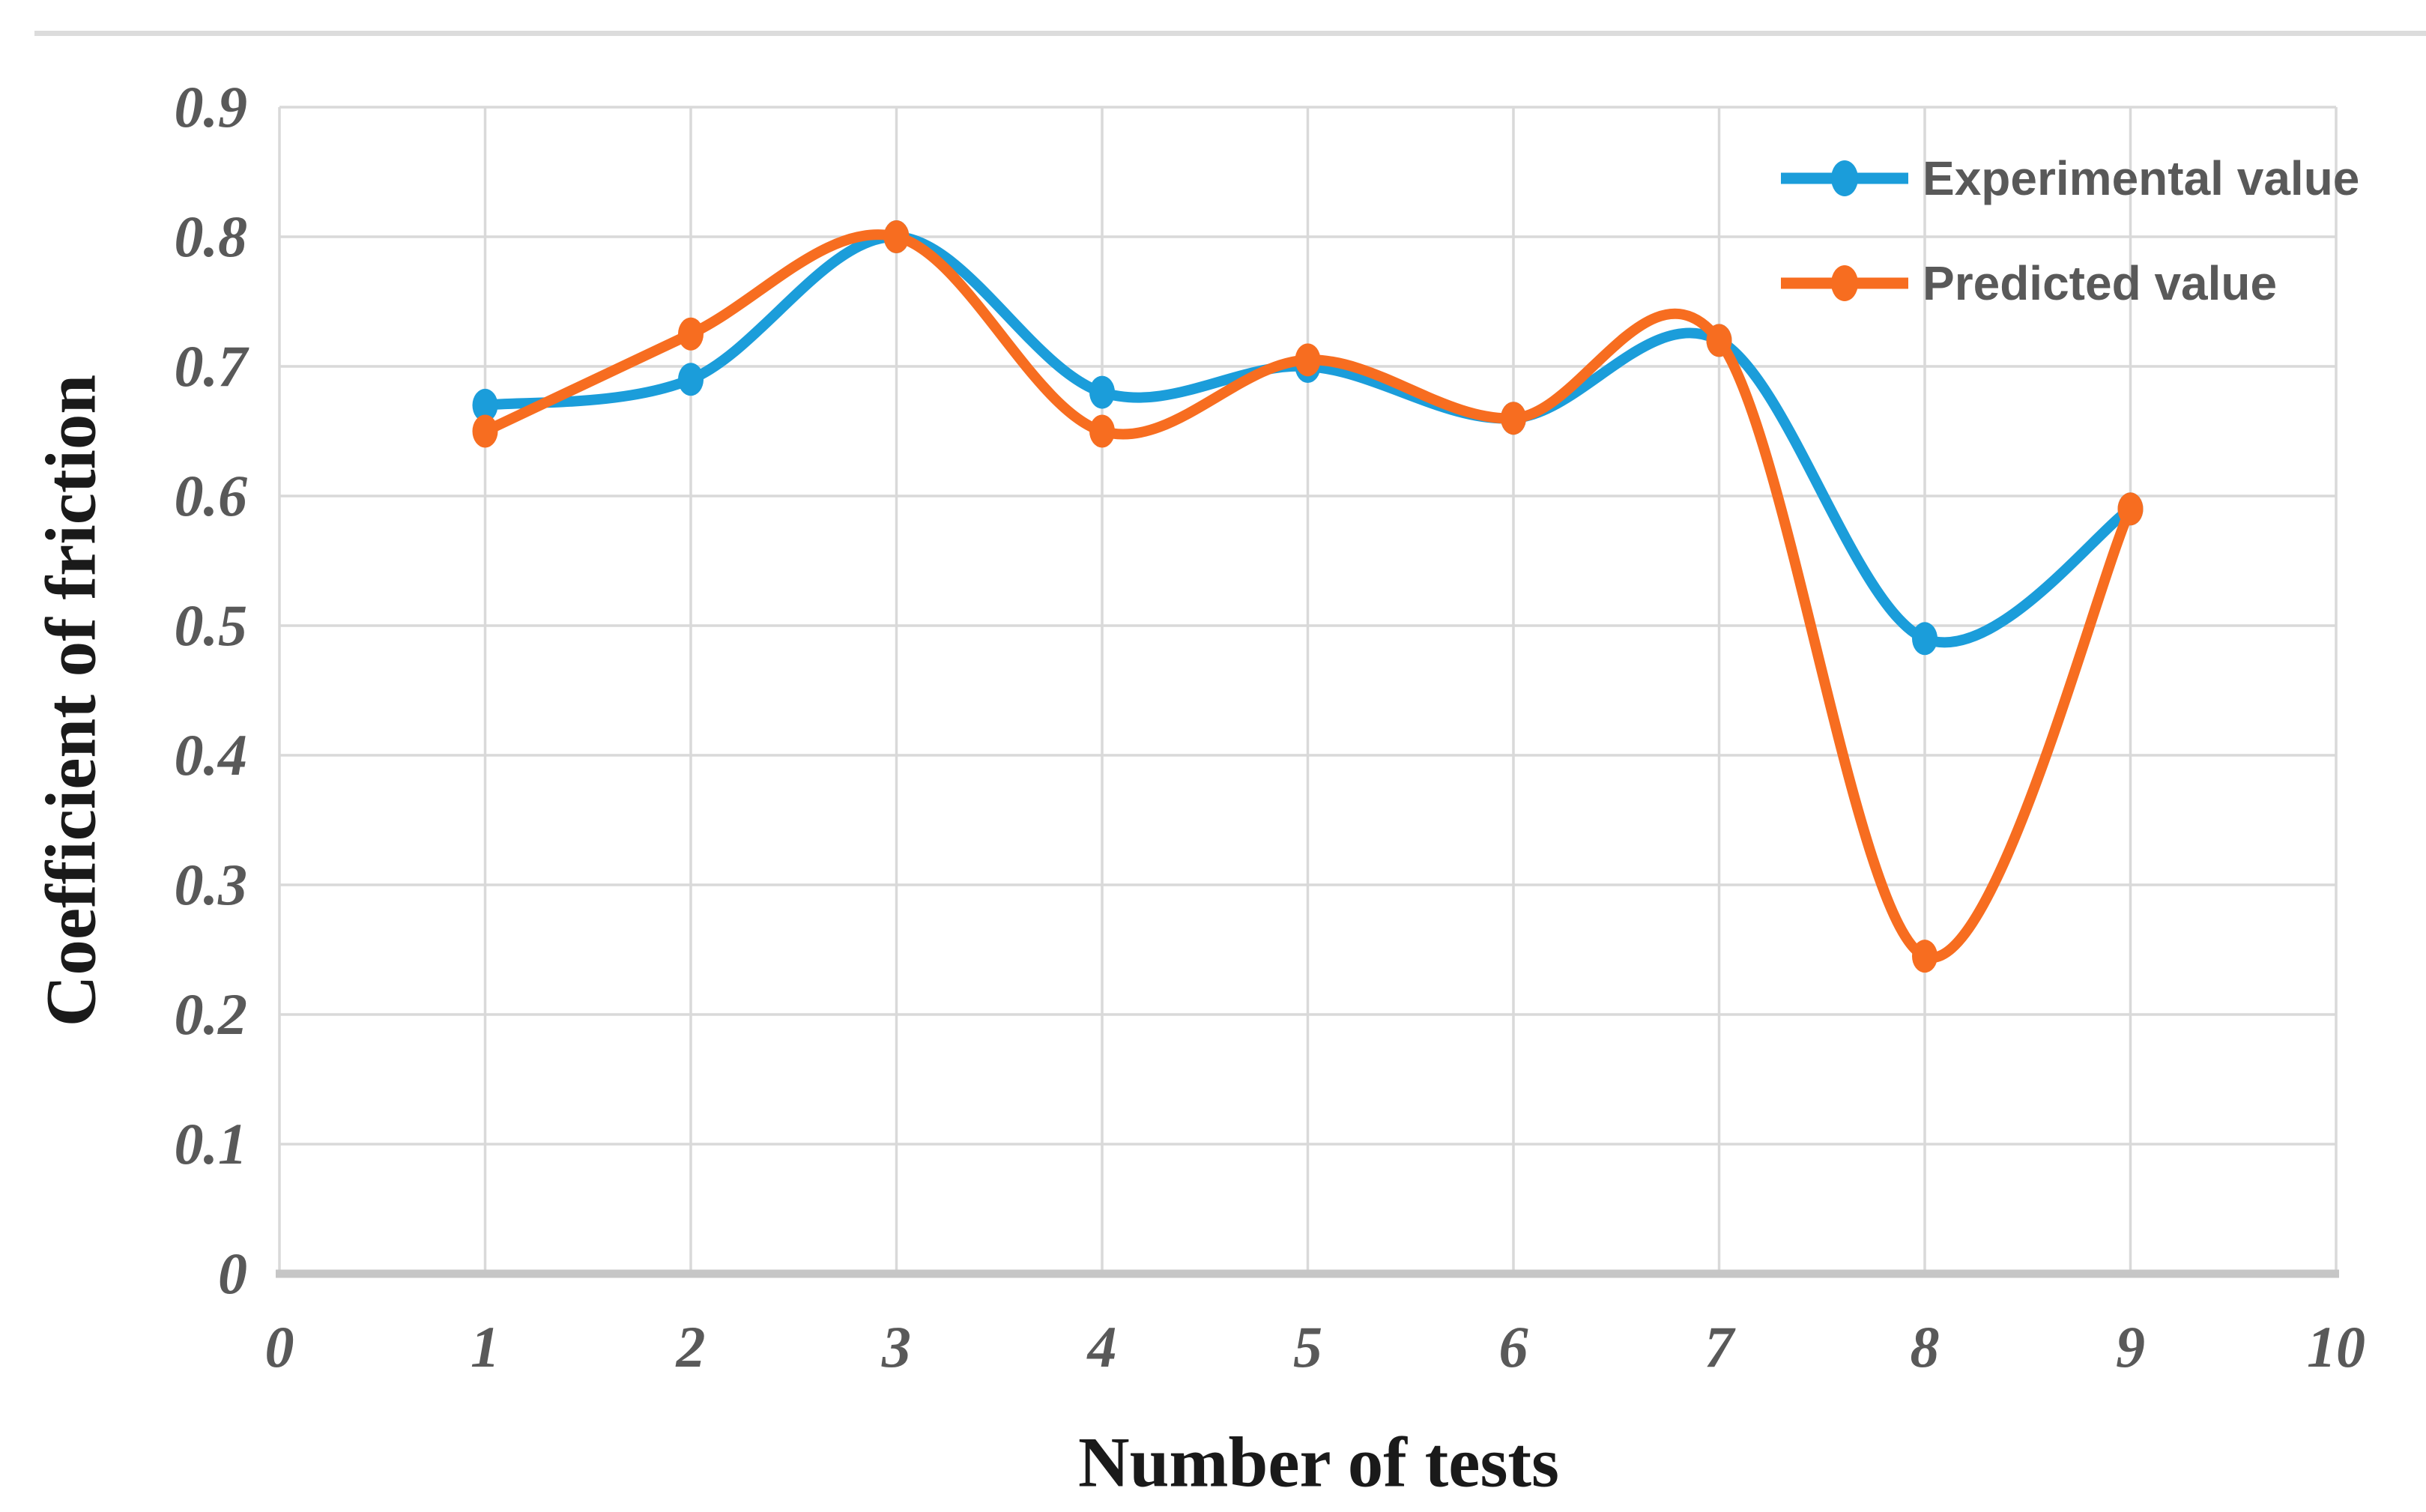 Image resolution: width=2426 pixels, height=1512 pixels. I want to click on y-tick-label: 0.6, so click(211, 495).